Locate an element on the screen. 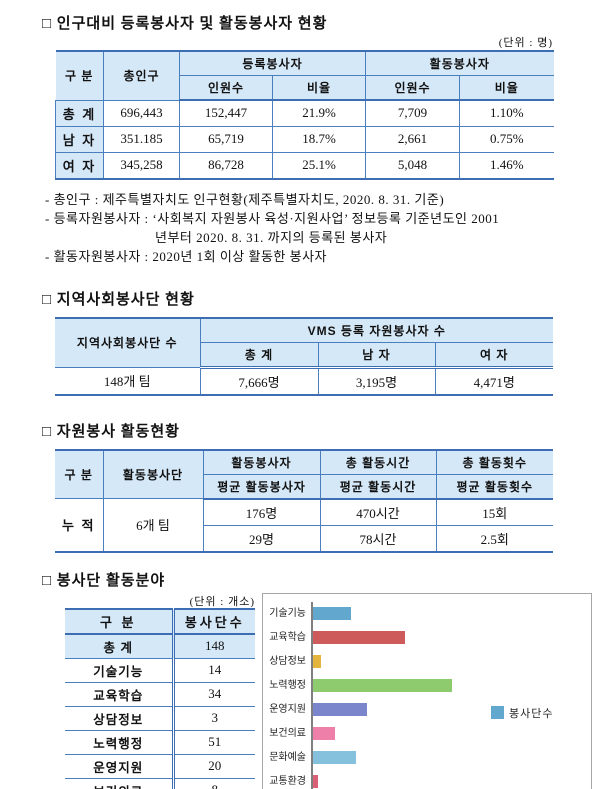 Image resolution: width=605 pixels, height=789 pixels. row-label-cell: 여 자 is located at coordinates (79, 165).